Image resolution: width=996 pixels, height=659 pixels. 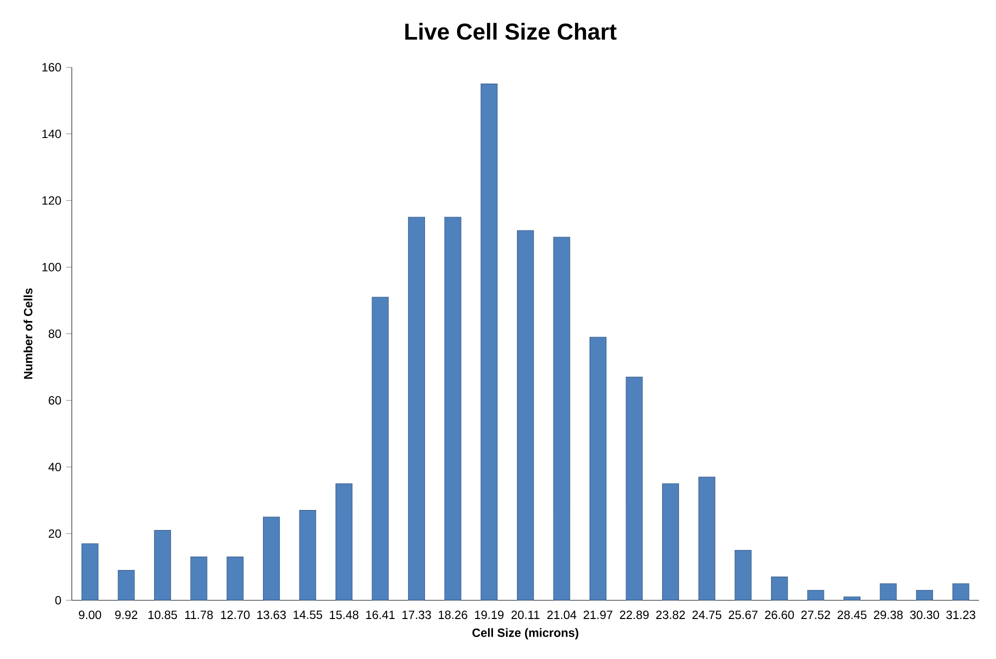 What do you see at coordinates (51, 67) in the screenshot?
I see `y-tick-label: 160` at bounding box center [51, 67].